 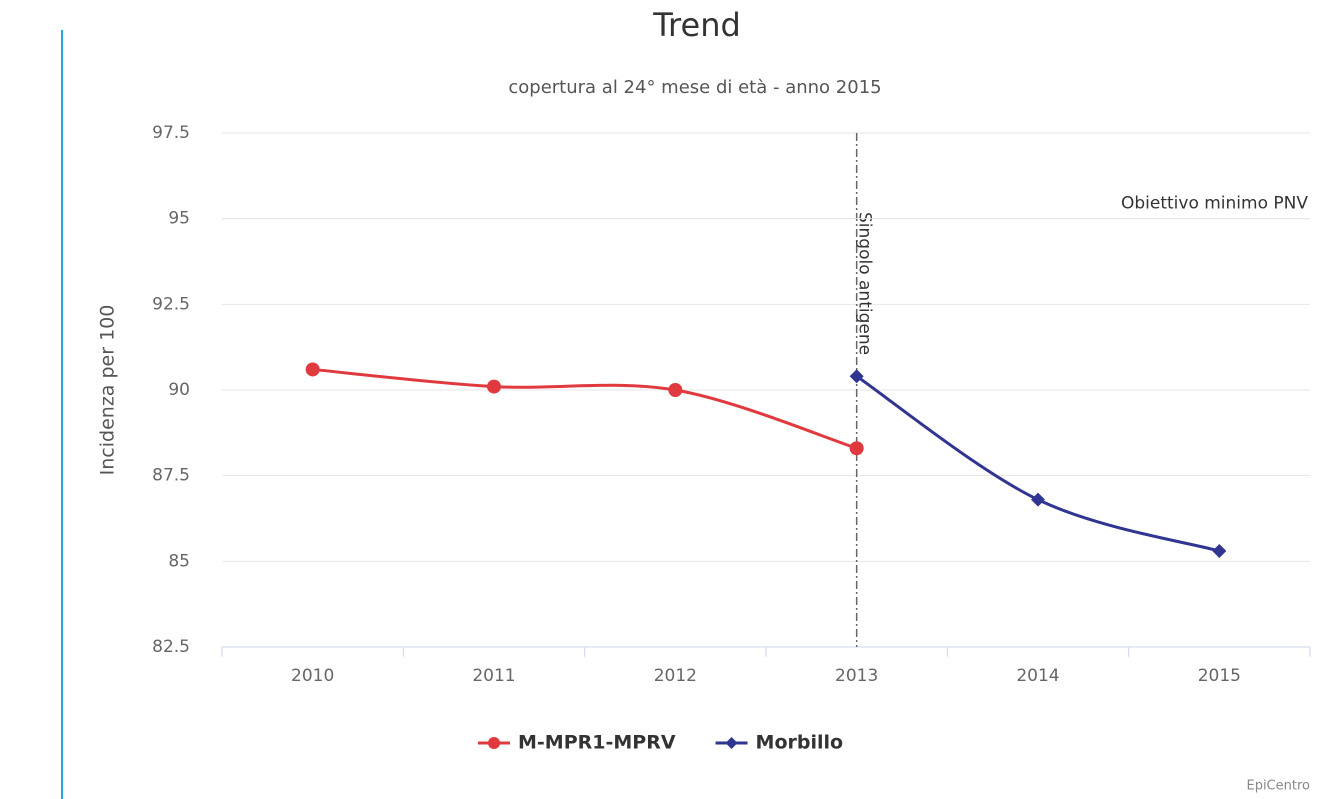 I want to click on legend-label: Morbillo, so click(x=800, y=743).